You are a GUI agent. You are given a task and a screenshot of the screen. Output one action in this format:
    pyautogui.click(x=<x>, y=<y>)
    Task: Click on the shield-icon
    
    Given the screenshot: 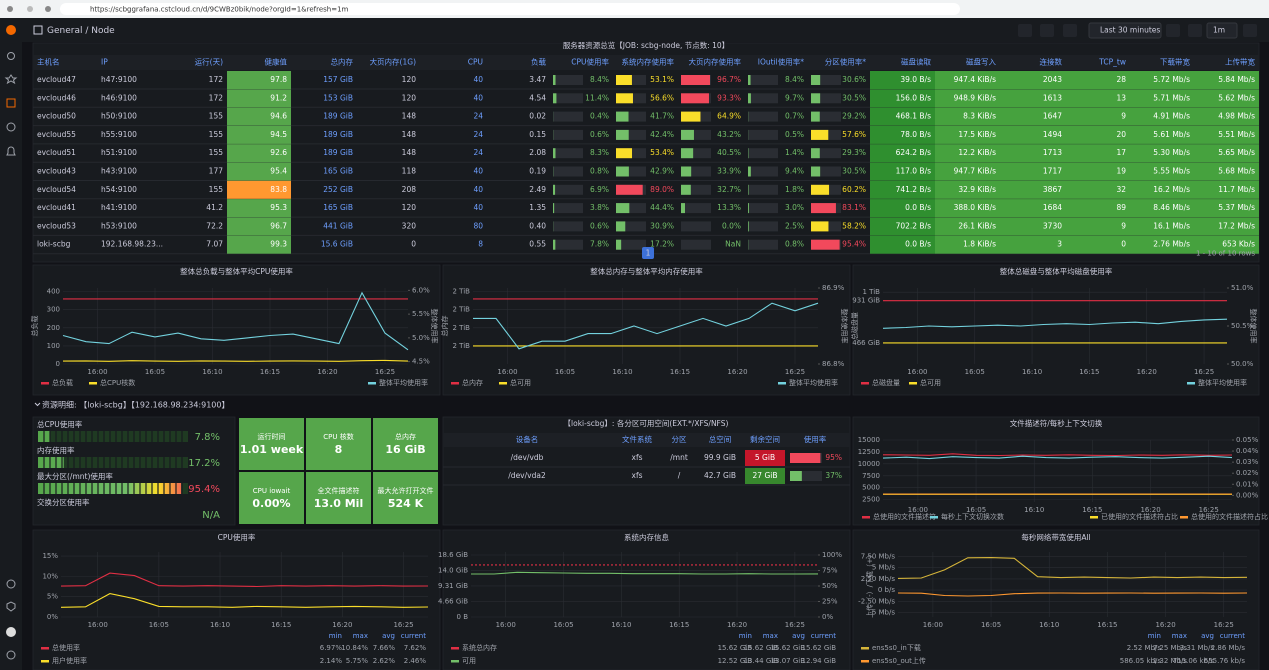 What is the action you would take?
    pyautogui.click(x=11, y=606)
    